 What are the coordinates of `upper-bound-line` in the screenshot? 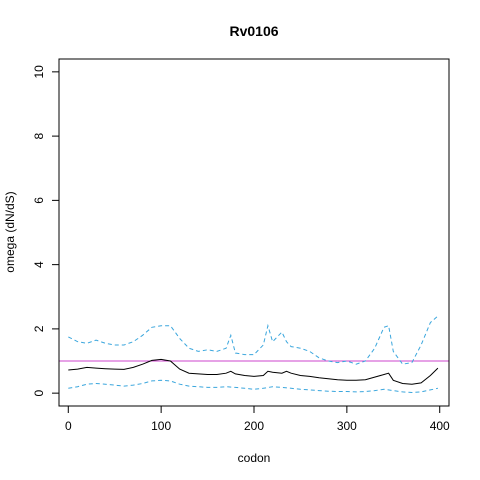 It's located at (253, 340).